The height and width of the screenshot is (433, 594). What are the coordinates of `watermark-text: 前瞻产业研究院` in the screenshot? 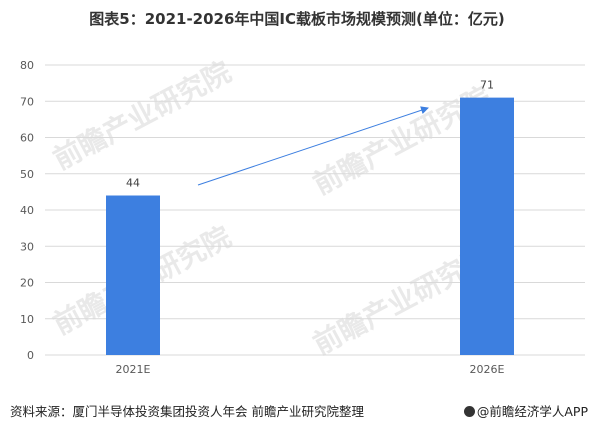 It's located at (142, 115).